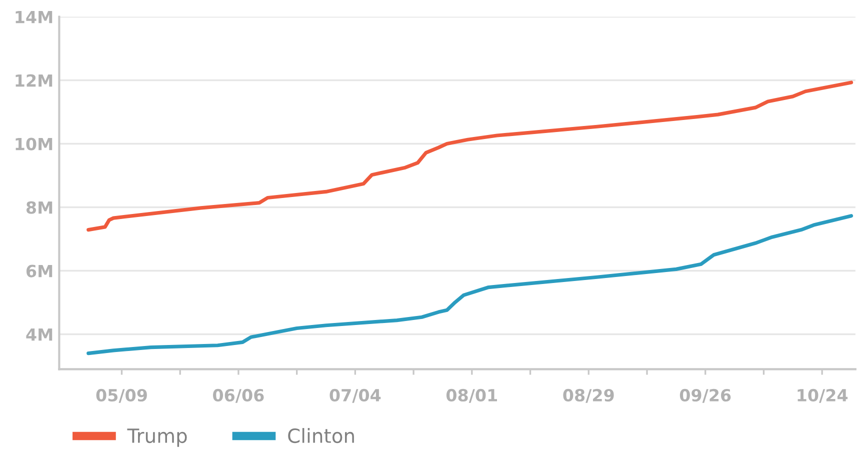 Image resolution: width=858 pixels, height=453 pixels. Describe the element at coordinates (39, 271) in the screenshot. I see `y-tick-label: 6M` at that location.